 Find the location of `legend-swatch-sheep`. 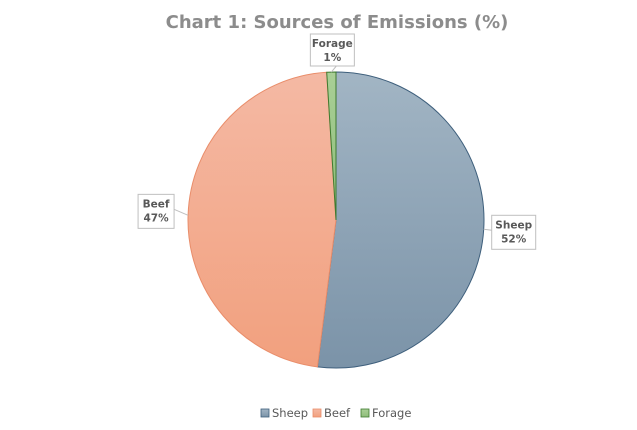

legend-swatch-sheep is located at coordinates (265, 413).